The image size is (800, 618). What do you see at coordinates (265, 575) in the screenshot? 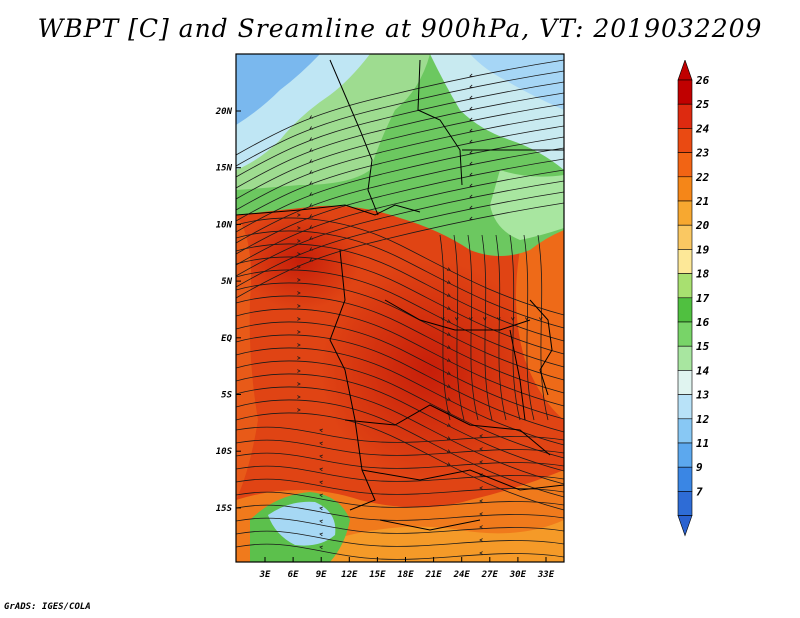
I see `lon-label: 3E` at bounding box center [265, 575].